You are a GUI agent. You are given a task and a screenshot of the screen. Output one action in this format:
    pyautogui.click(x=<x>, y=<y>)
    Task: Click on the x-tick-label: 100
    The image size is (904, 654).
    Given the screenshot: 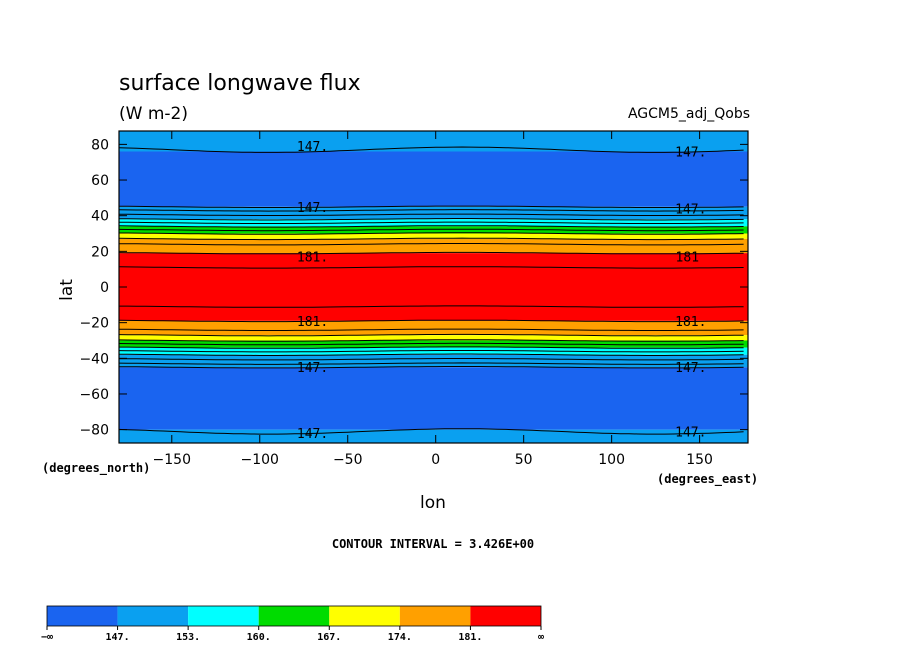 What is the action you would take?
    pyautogui.click(x=611, y=460)
    